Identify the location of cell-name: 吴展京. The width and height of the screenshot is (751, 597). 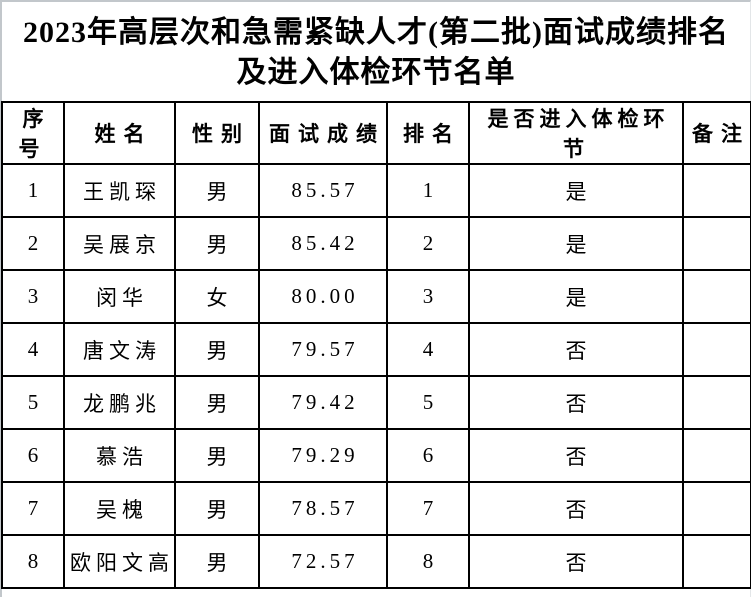
(119, 243).